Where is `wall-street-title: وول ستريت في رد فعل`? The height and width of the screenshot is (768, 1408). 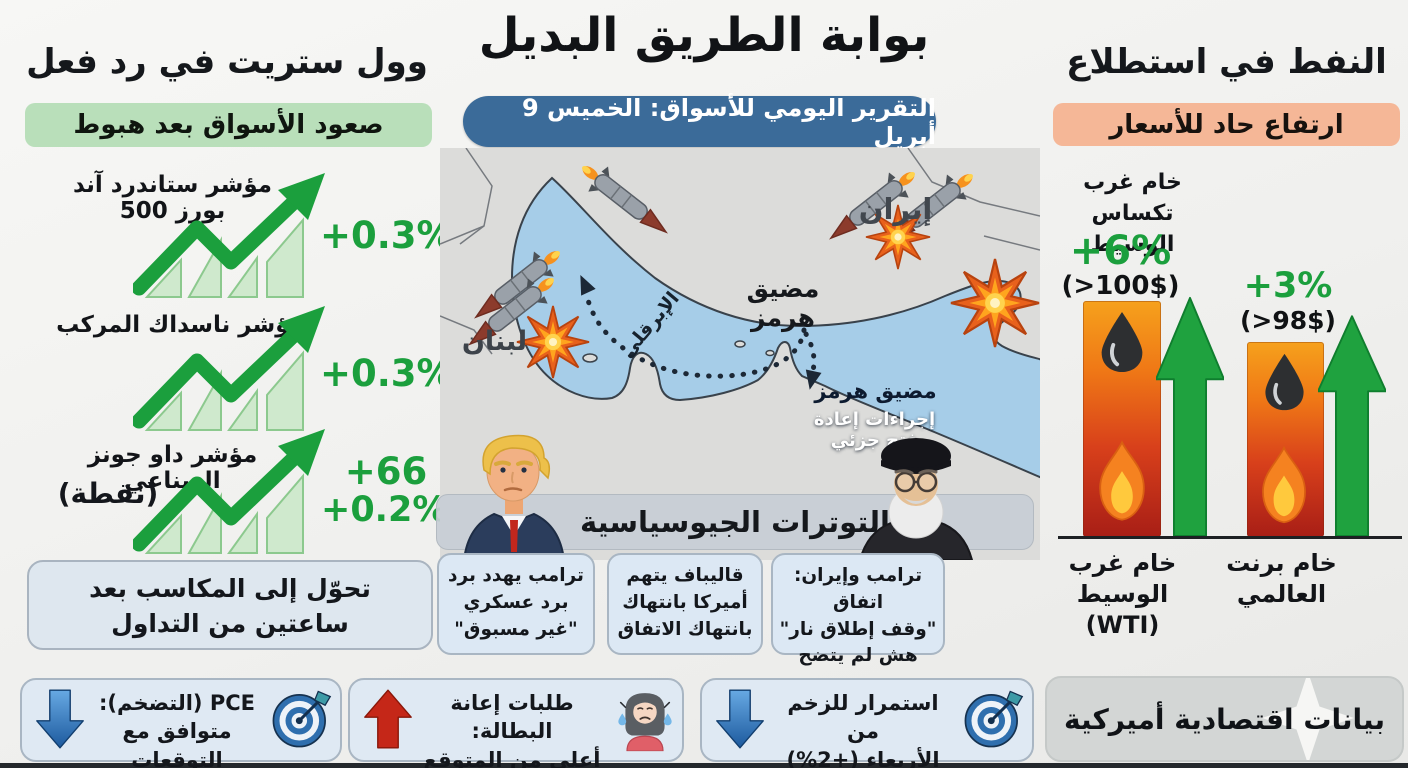
wall-street-title: وول ستريت في رد فعل is located at coordinates (227, 62).